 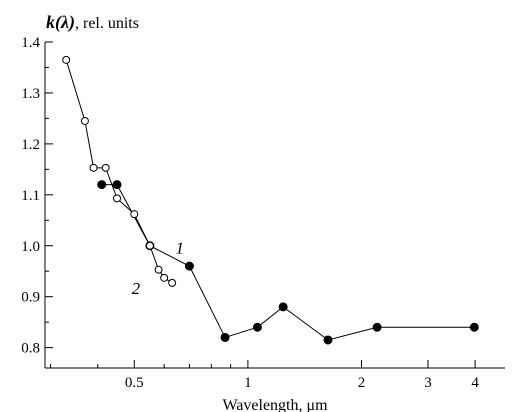 I want to click on series-2: 2, so click(x=119, y=176).